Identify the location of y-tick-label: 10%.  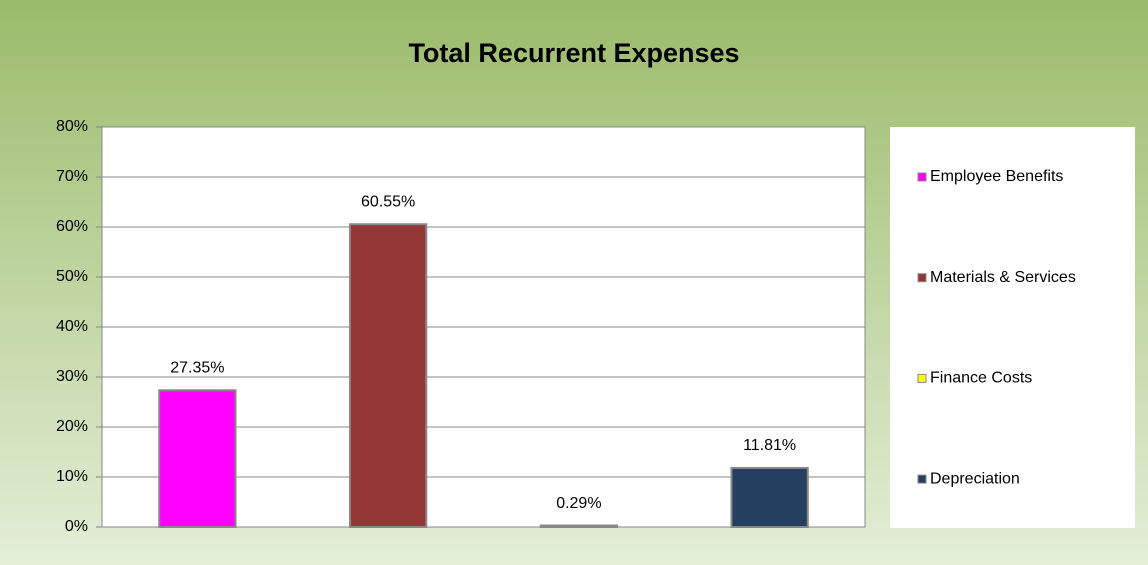
(72, 476).